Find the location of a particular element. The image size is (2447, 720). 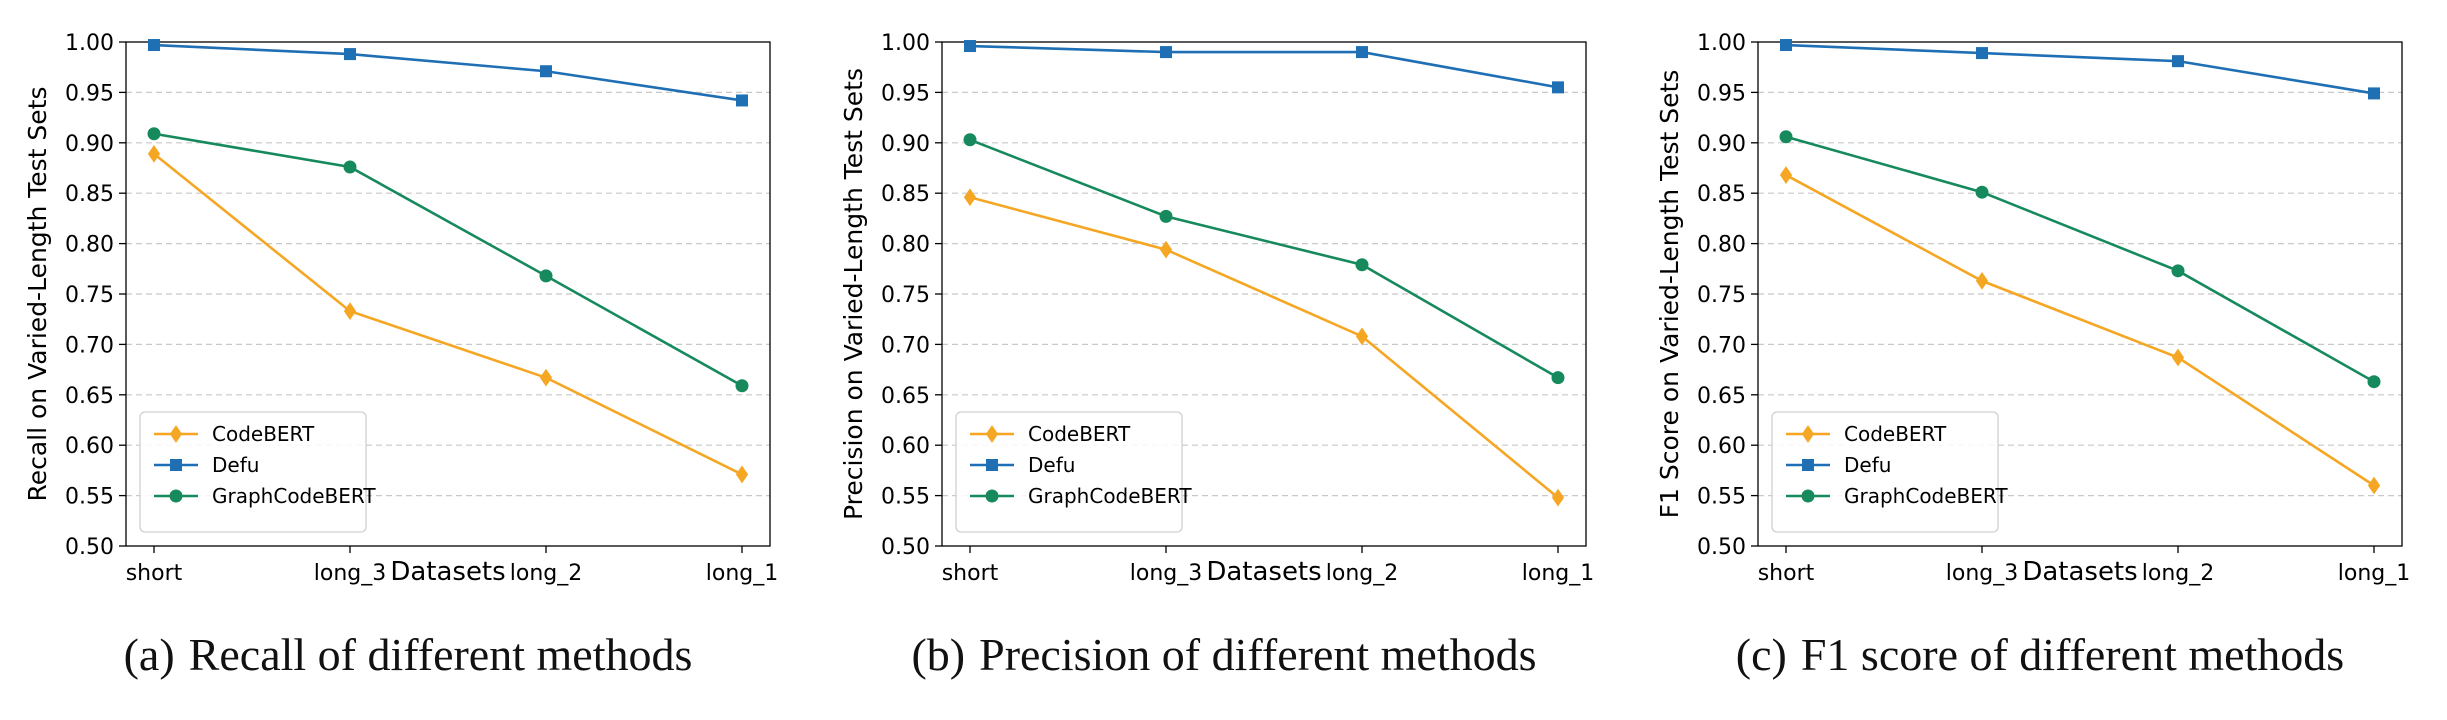

legend: CodeBERT Defu GraphCodeBERT is located at coordinates (257, 472).